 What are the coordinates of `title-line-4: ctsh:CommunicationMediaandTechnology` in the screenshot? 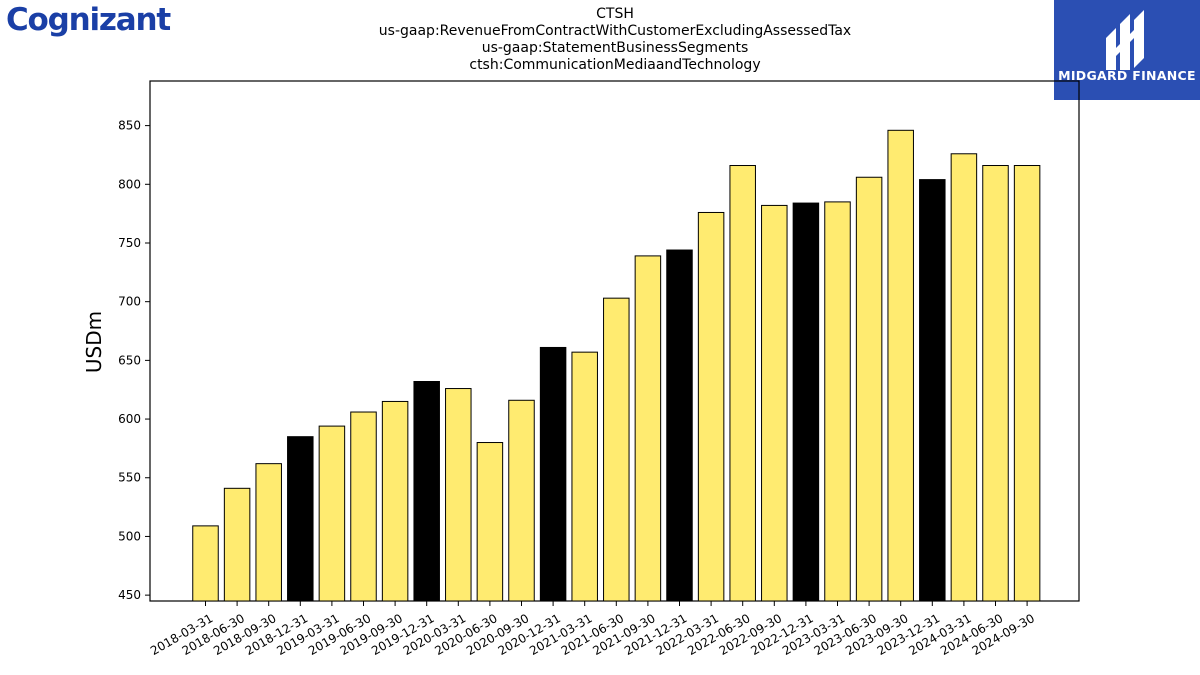 It's located at (615, 65).